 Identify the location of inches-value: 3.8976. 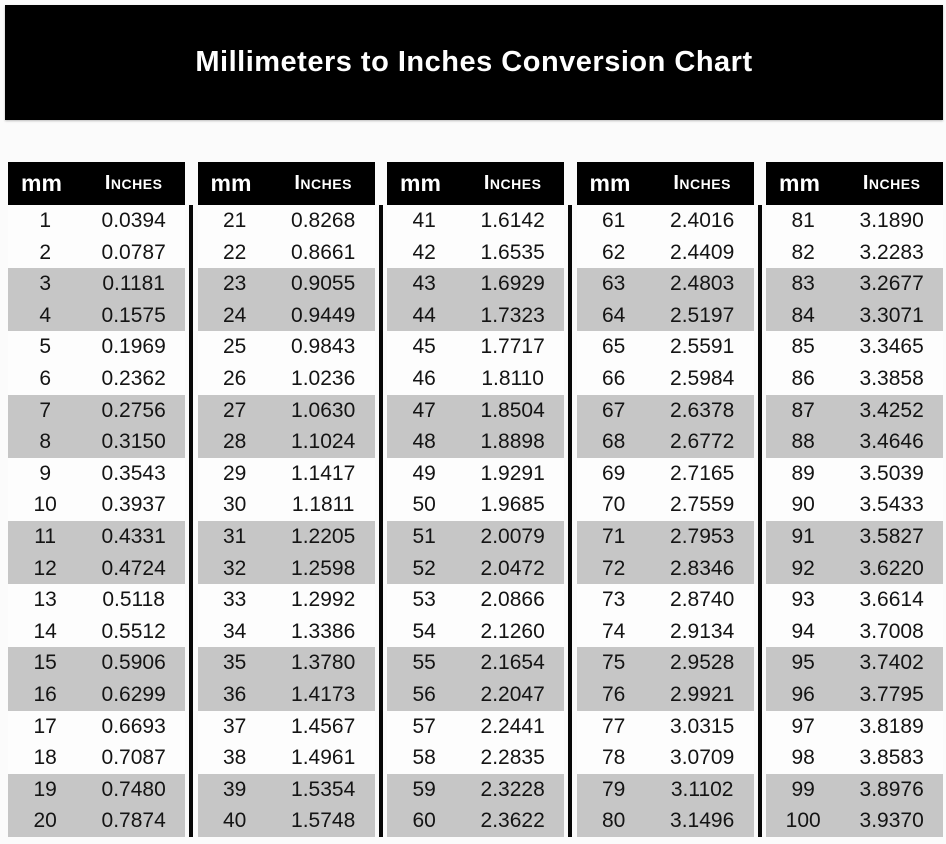
(891, 789).